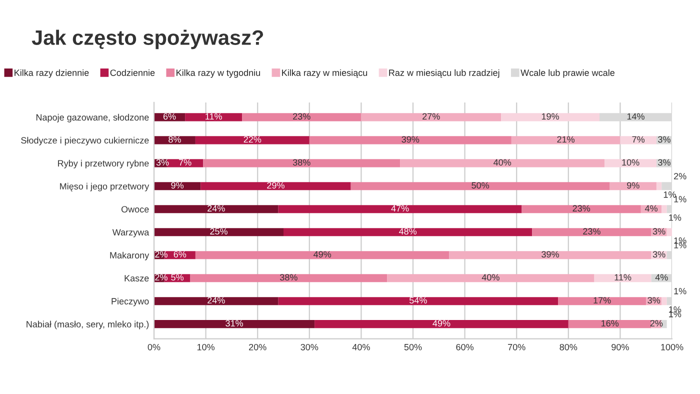 The image size is (700, 394). Describe the element at coordinates (177, 277) in the screenshot. I see `data-label: 5%` at that location.